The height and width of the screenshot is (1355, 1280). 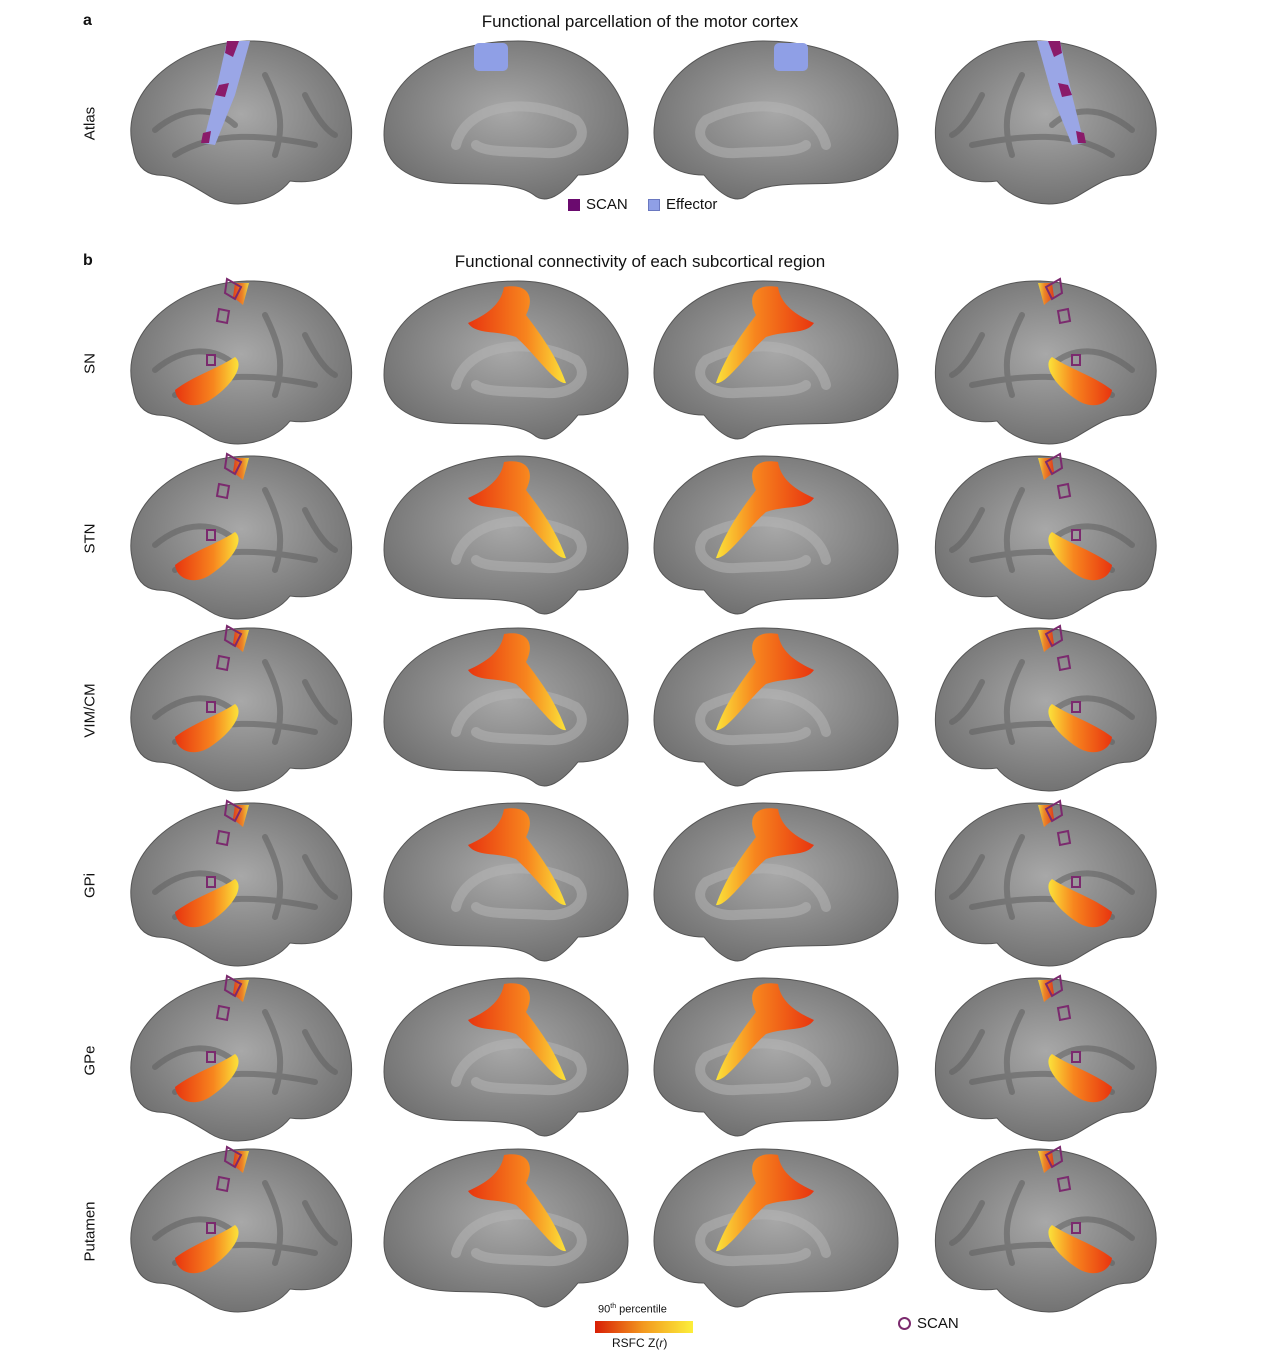 What do you see at coordinates (88, 260) in the screenshot?
I see `panel-b-letter: b` at bounding box center [88, 260].